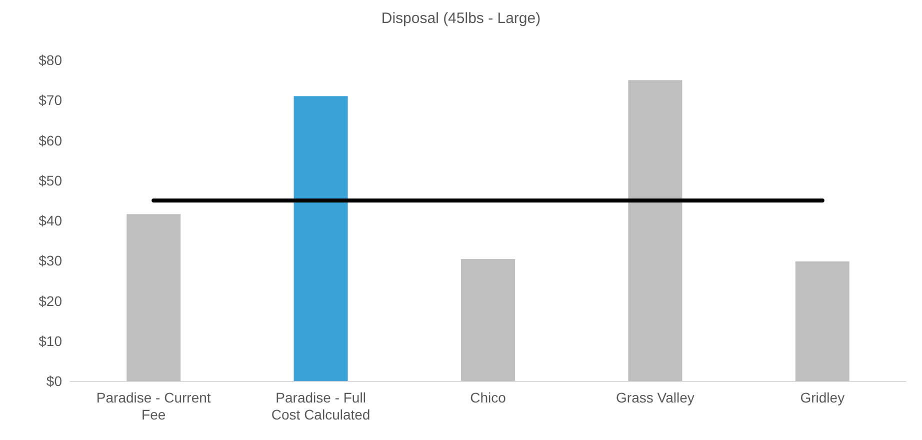 Image resolution: width=922 pixels, height=440 pixels. I want to click on y-tick-label: $0, so click(54, 381).